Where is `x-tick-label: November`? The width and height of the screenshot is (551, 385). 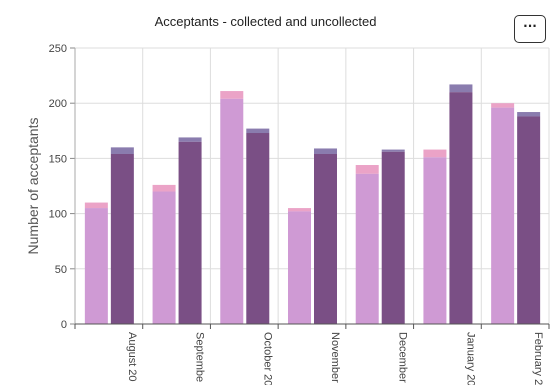 x-tick-label: November is located at coordinates (335, 357).